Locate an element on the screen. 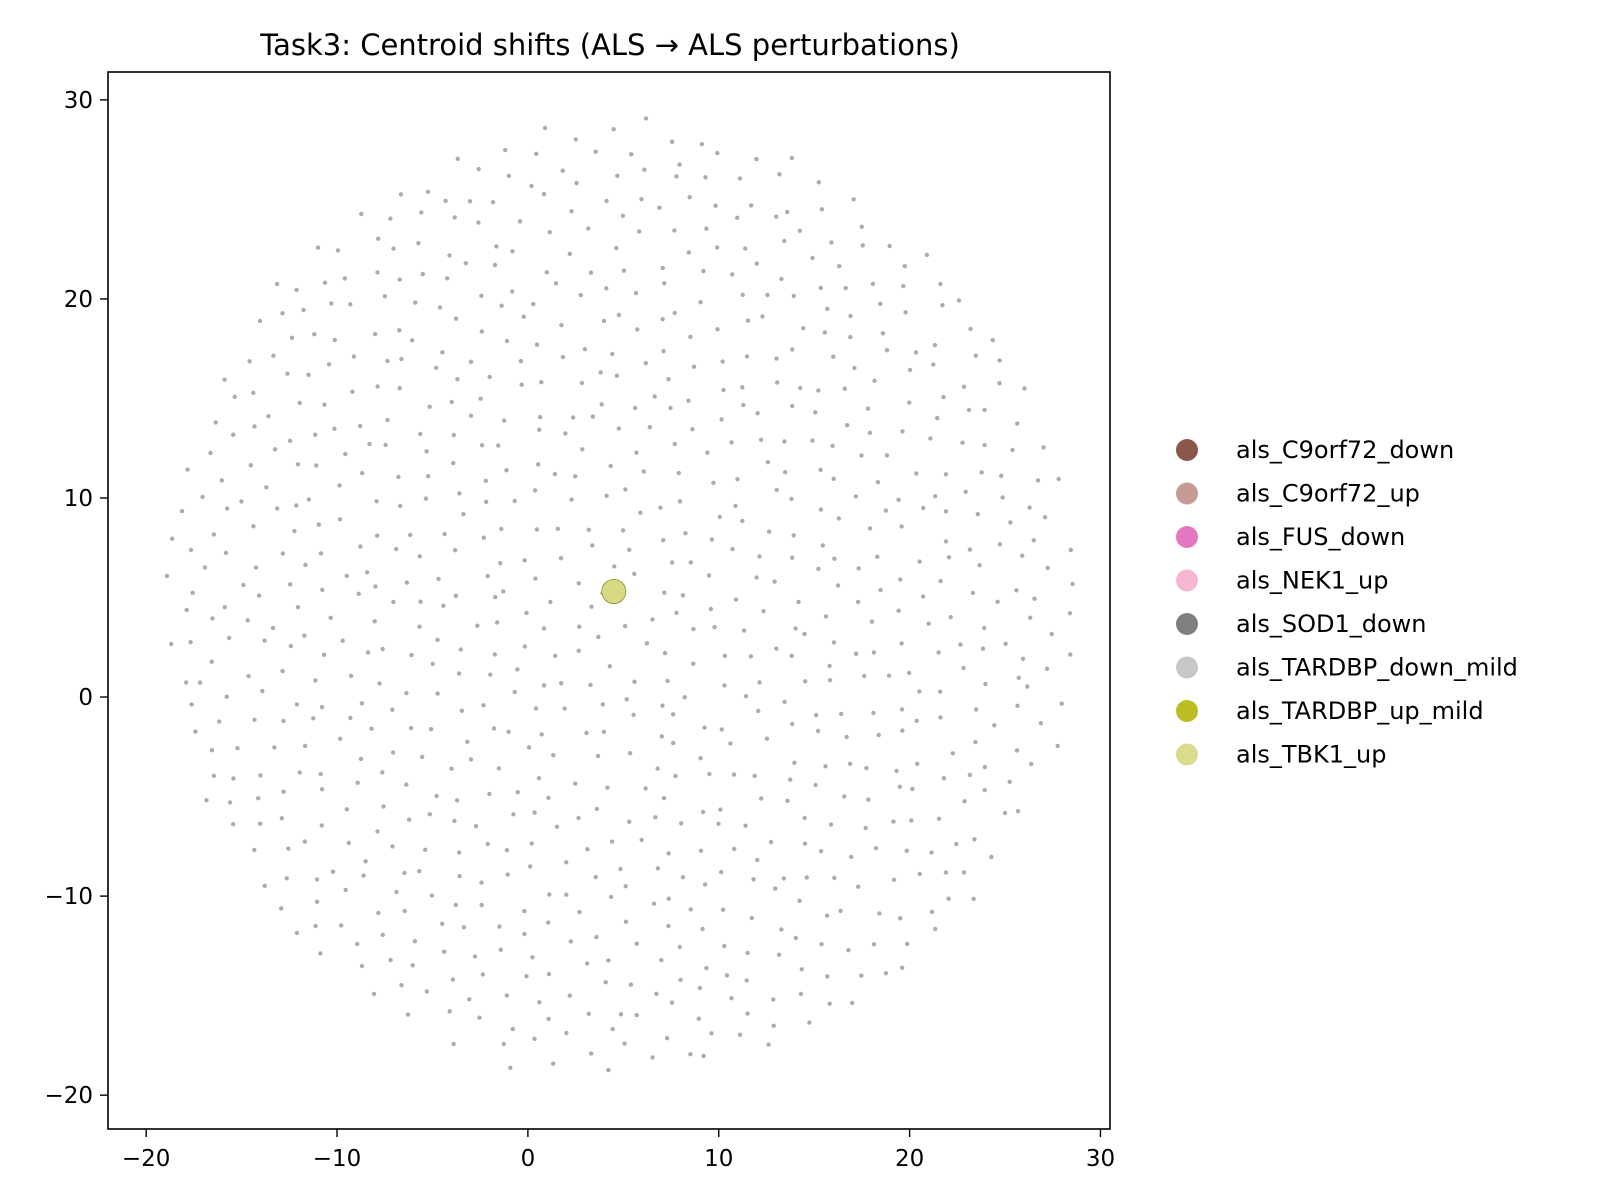  y-tick-label: 30 is located at coordinates (78, 101).